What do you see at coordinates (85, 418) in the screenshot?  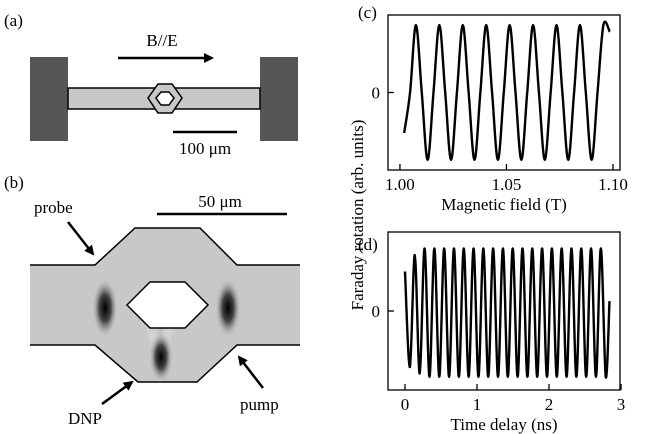 I see `dnp-label: DNP` at bounding box center [85, 418].